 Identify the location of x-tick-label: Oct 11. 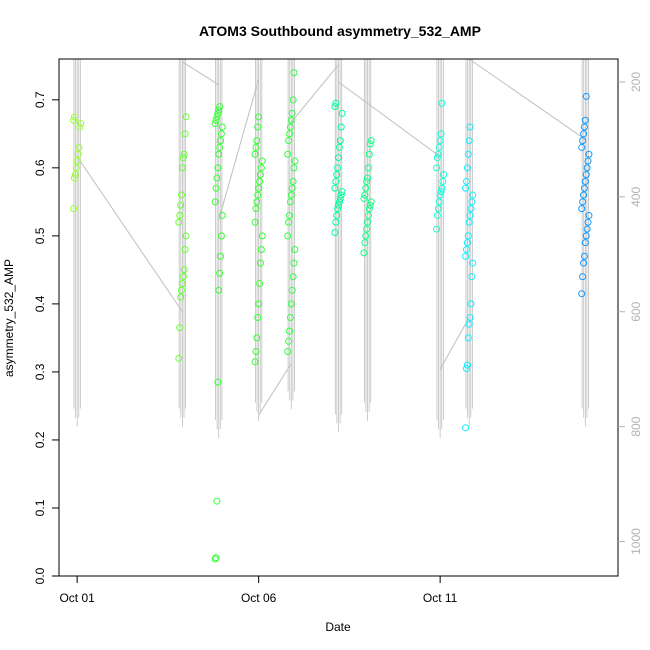
(440, 598).